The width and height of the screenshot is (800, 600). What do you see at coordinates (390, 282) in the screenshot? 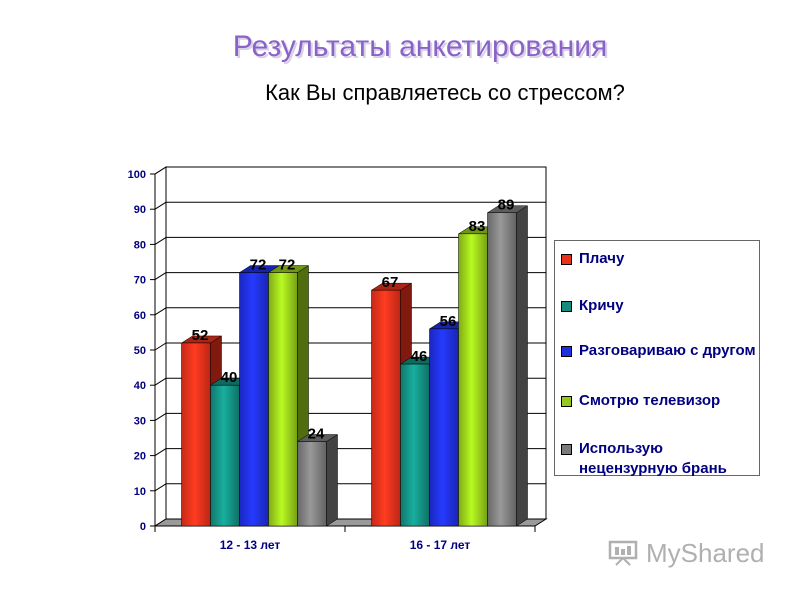
I see `bar-data-label: 67` at bounding box center [390, 282].